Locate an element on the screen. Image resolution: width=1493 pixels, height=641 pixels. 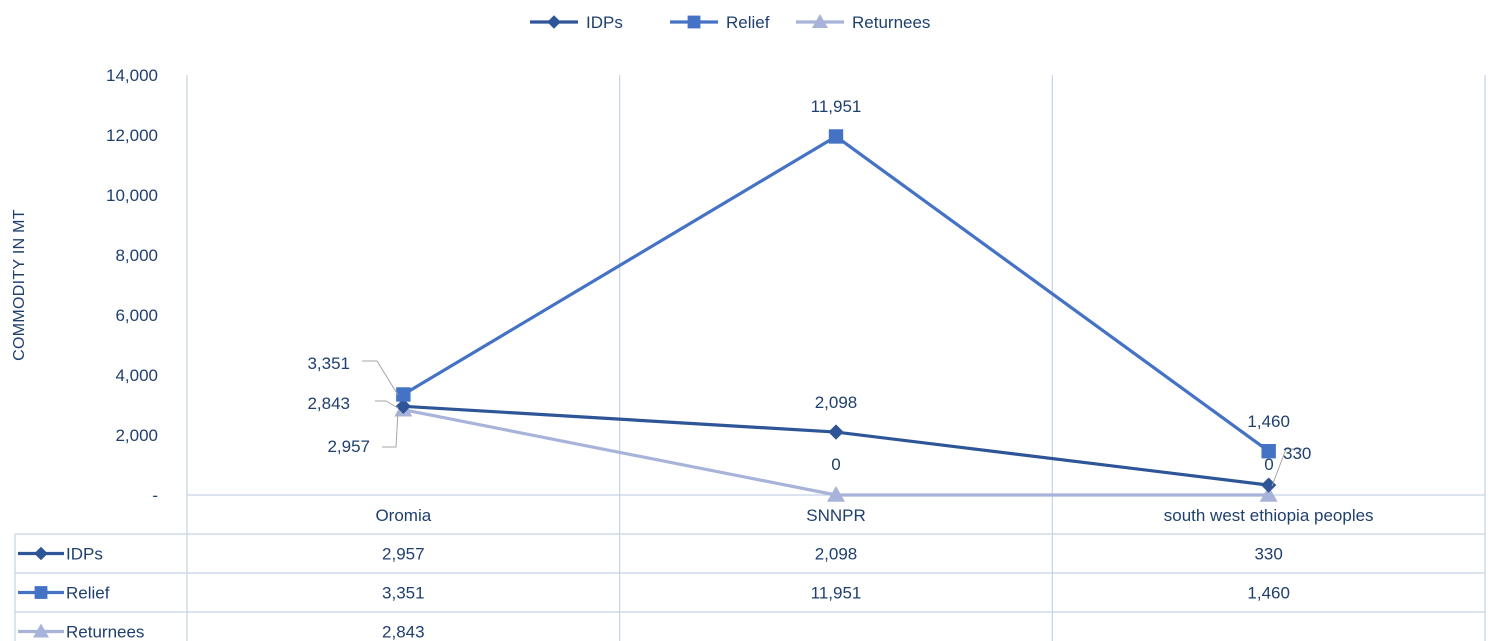
table-cell-relief: 1,460 is located at coordinates (1268, 593).